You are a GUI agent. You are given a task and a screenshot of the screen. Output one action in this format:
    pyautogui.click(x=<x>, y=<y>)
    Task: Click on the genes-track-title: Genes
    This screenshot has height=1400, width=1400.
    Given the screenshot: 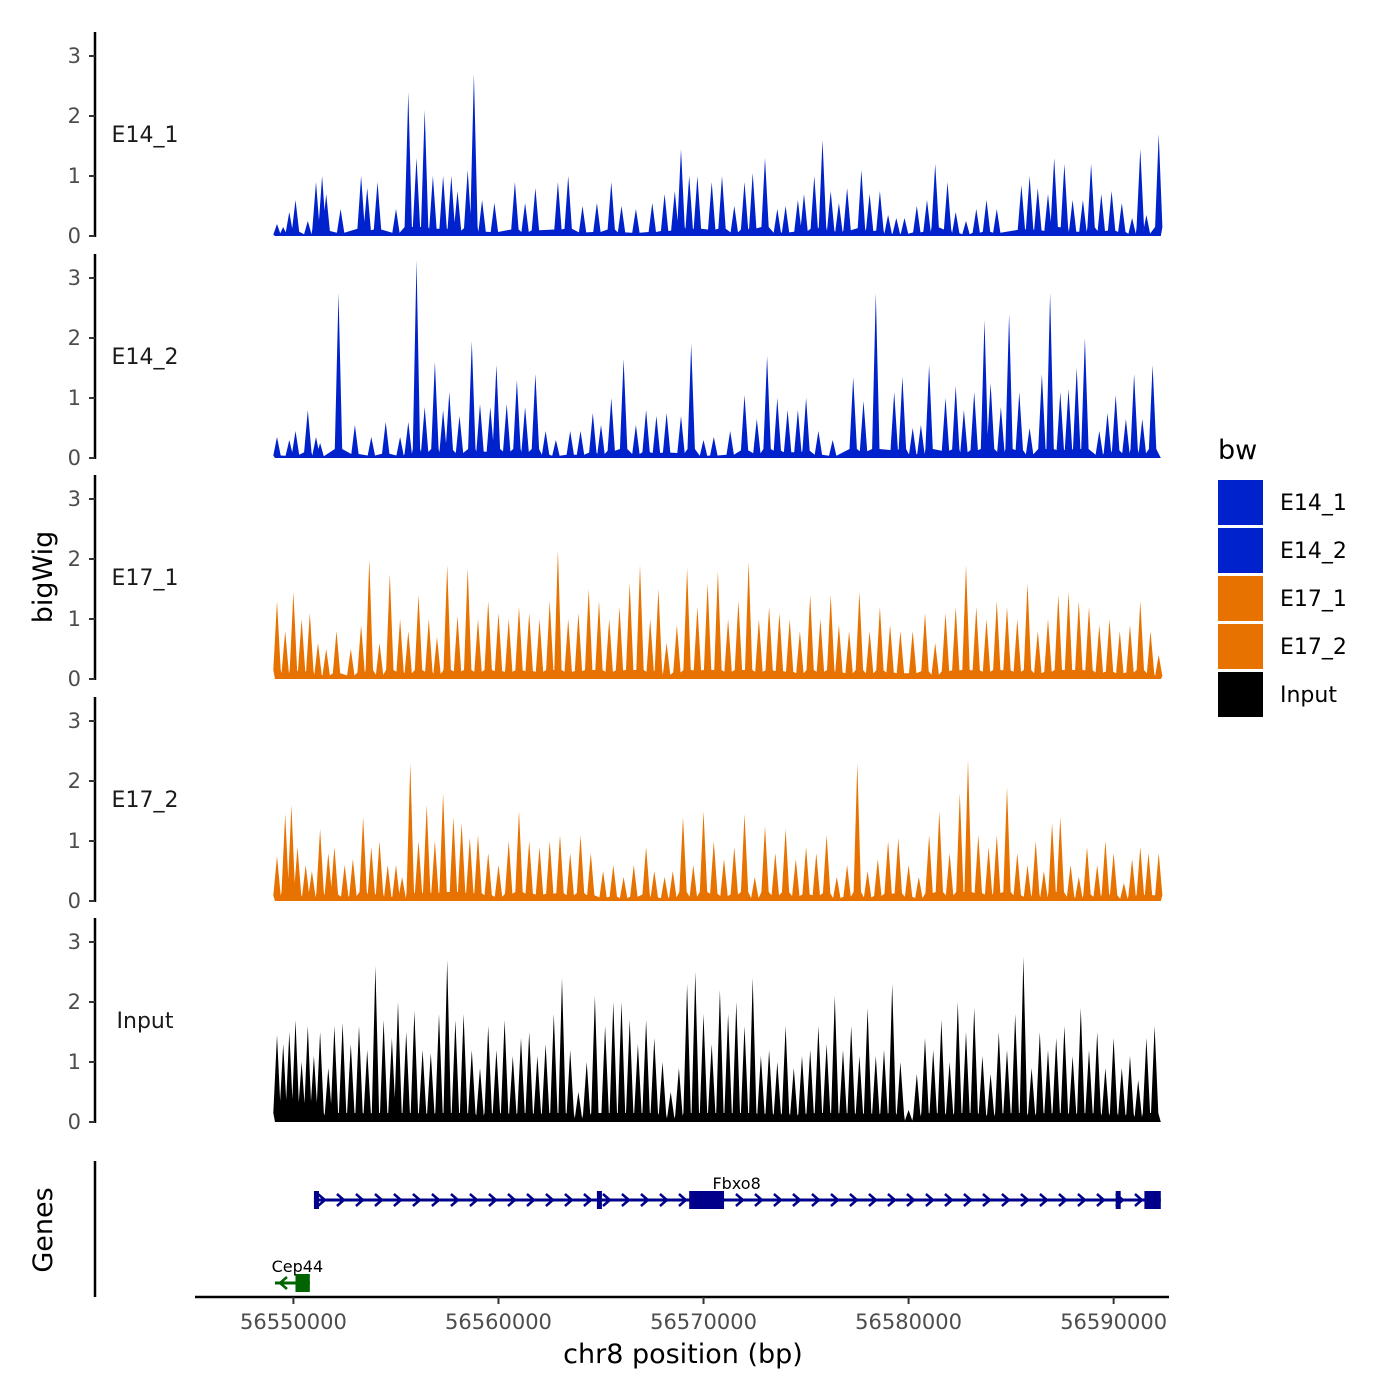 What is the action you would take?
    pyautogui.click(x=43, y=1229)
    